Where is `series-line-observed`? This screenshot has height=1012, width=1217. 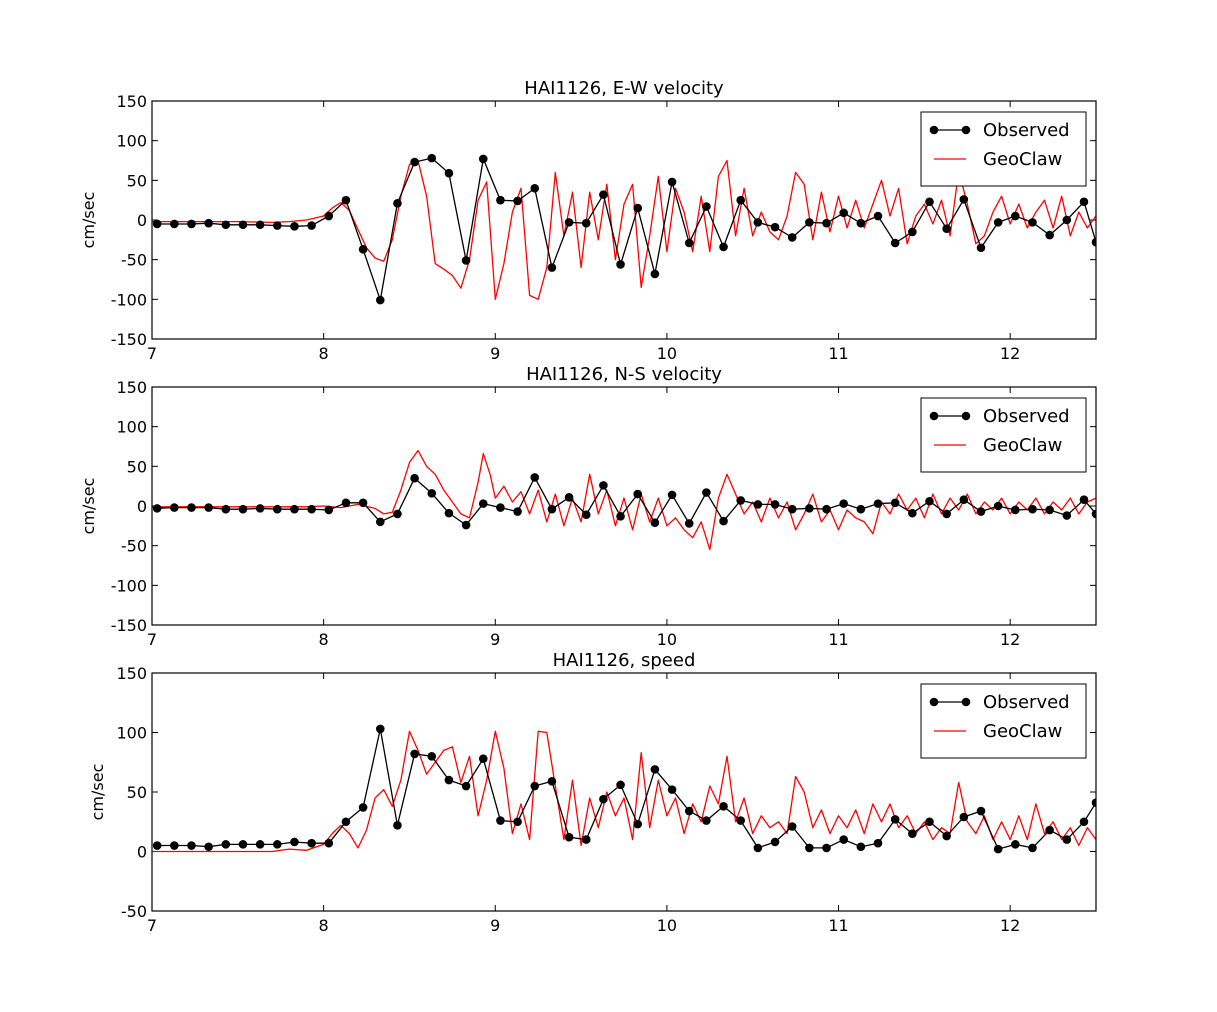 series-line-observed is located at coordinates (626, 501).